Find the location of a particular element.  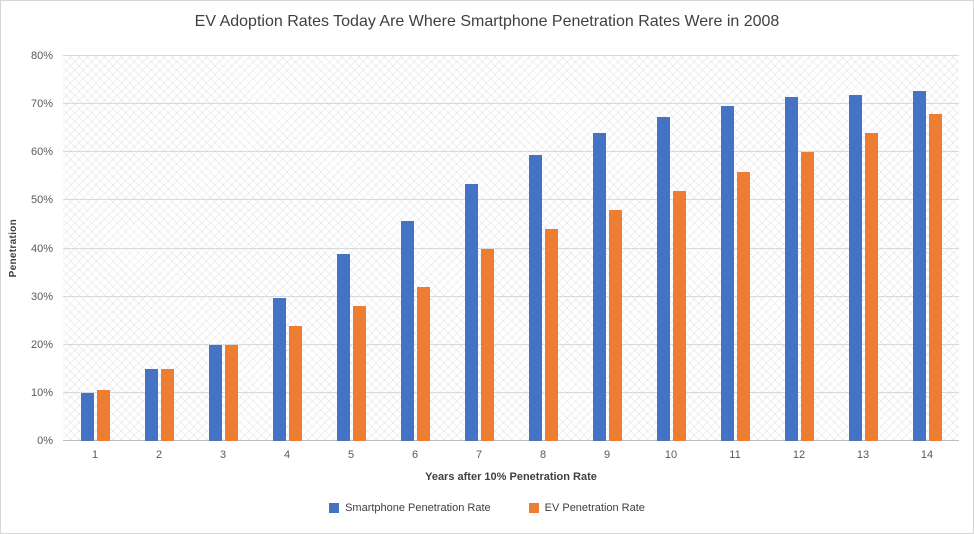

x-tick-label: 3 is located at coordinates (223, 455).